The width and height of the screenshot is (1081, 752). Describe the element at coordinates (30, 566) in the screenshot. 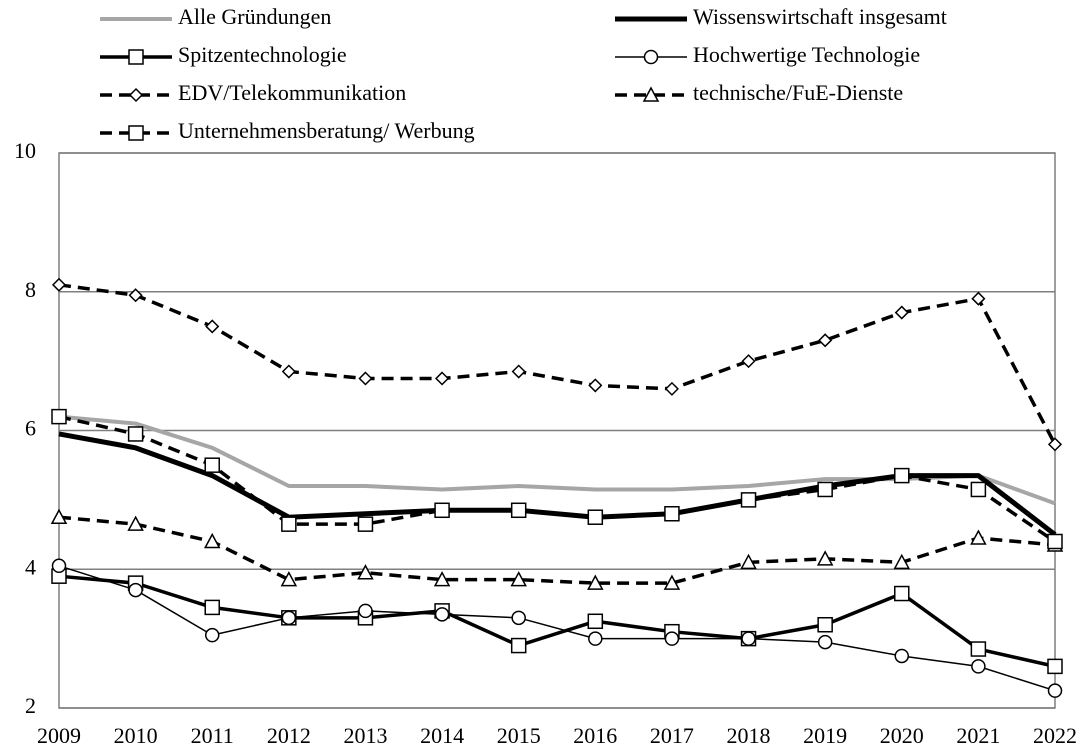

I see `y-tick-label: 4` at that location.